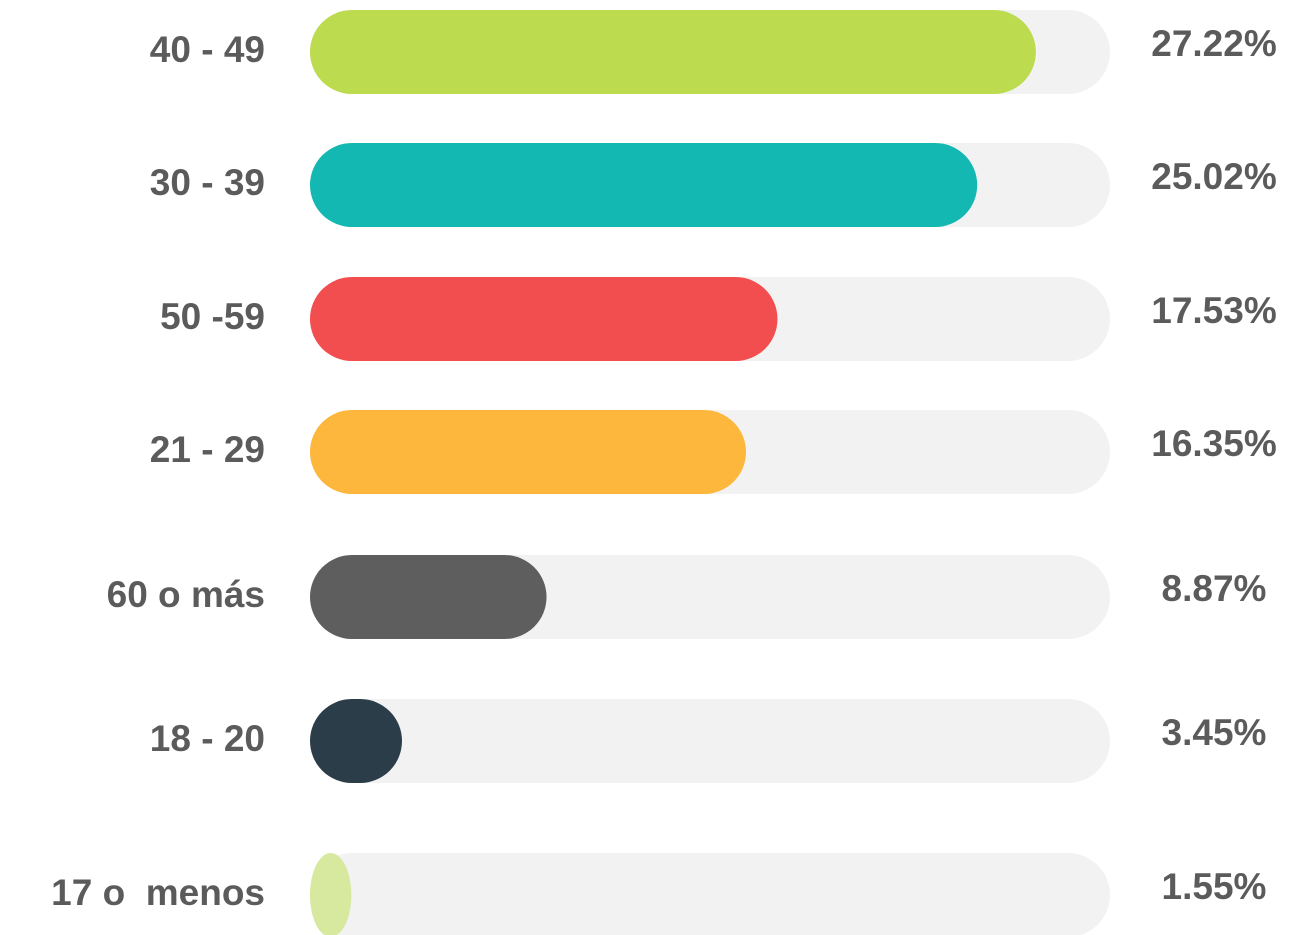 The image size is (1297, 935). What do you see at coordinates (207, 182) in the screenshot?
I see `category-label: 30 - 39` at bounding box center [207, 182].